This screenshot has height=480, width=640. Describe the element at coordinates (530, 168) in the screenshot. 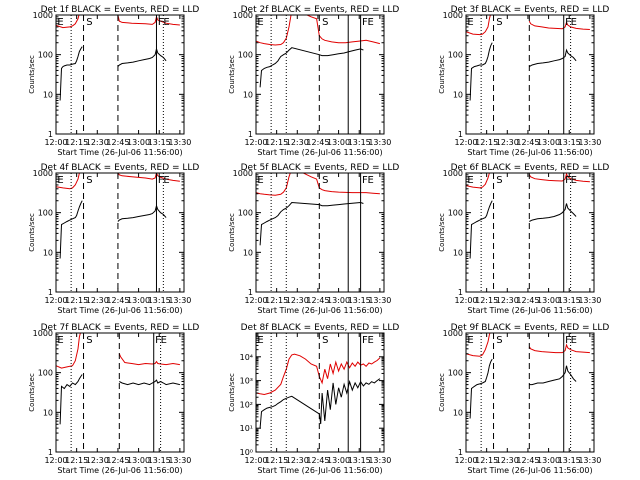

I see `panel-title: Det 6f BLACK = Events, RED = LLD` at that location.